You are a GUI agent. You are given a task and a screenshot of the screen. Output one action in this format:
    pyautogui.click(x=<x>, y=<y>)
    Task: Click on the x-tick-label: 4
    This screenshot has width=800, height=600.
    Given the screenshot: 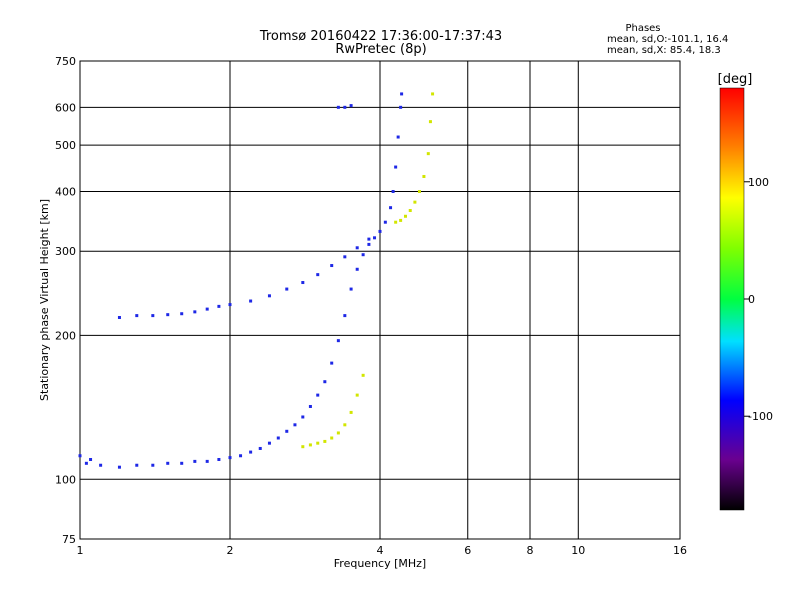 What is the action you would take?
    pyautogui.click(x=380, y=550)
    